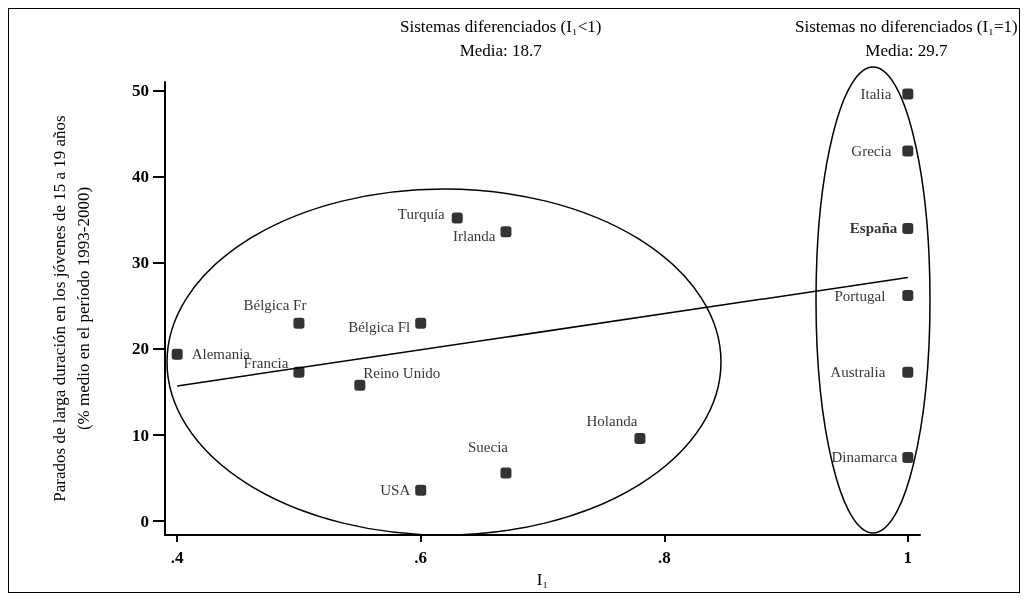 This screenshot has height=601, width=1030. I want to click on series-label: España, so click(873, 228).